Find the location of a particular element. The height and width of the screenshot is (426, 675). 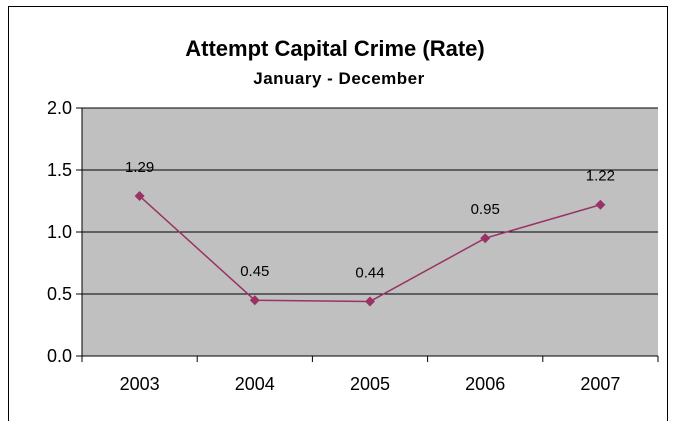

x-tick-label: 2007 is located at coordinates (600, 384).